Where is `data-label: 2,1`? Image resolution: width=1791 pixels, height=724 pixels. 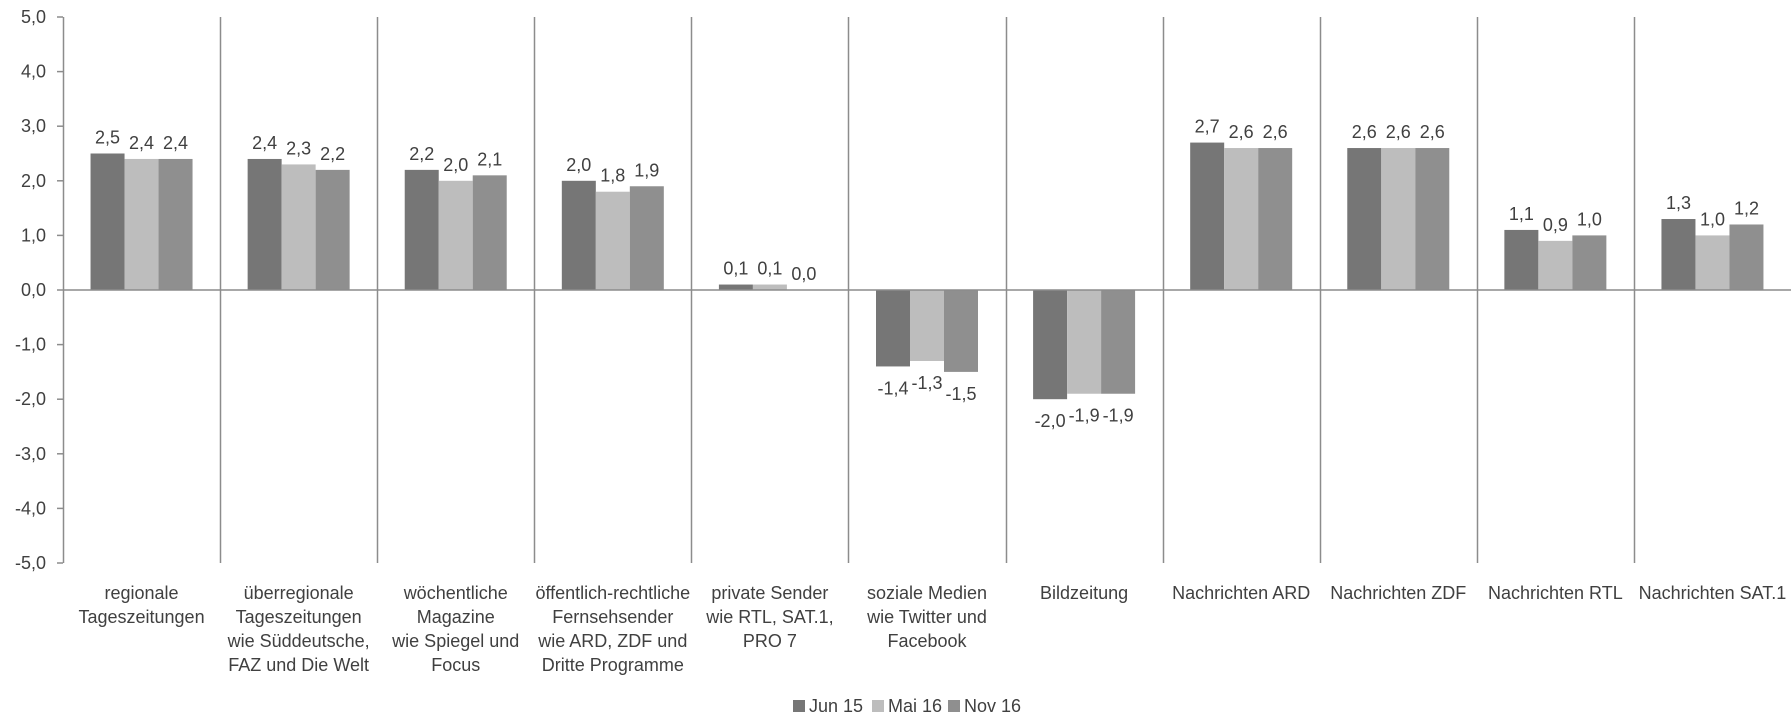 data-label: 2,1 is located at coordinates (489, 159).